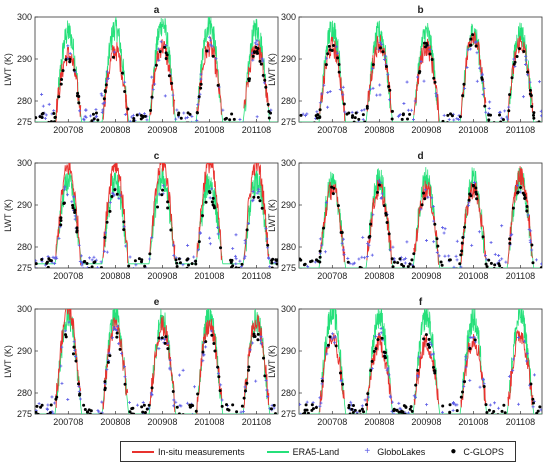  Describe the element at coordinates (453, 451) in the screenshot. I see `legend-swatch-cglops: ●` at that location.